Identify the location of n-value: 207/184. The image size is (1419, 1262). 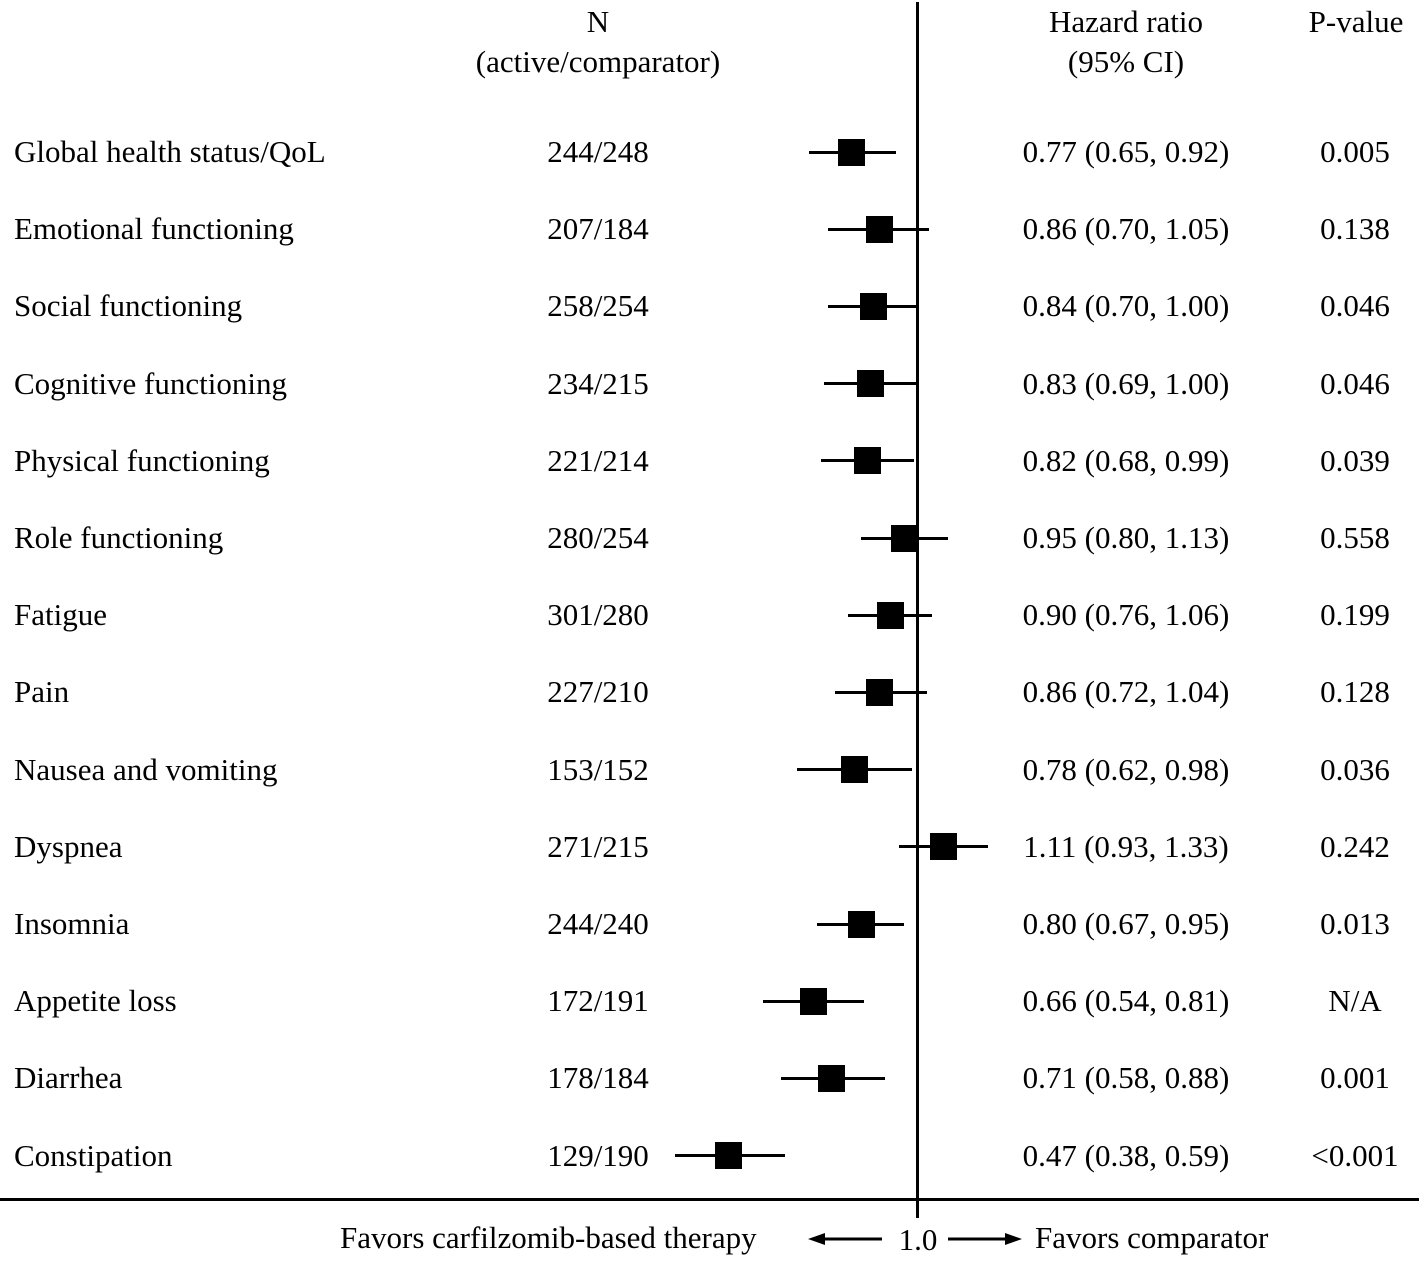
(598, 229).